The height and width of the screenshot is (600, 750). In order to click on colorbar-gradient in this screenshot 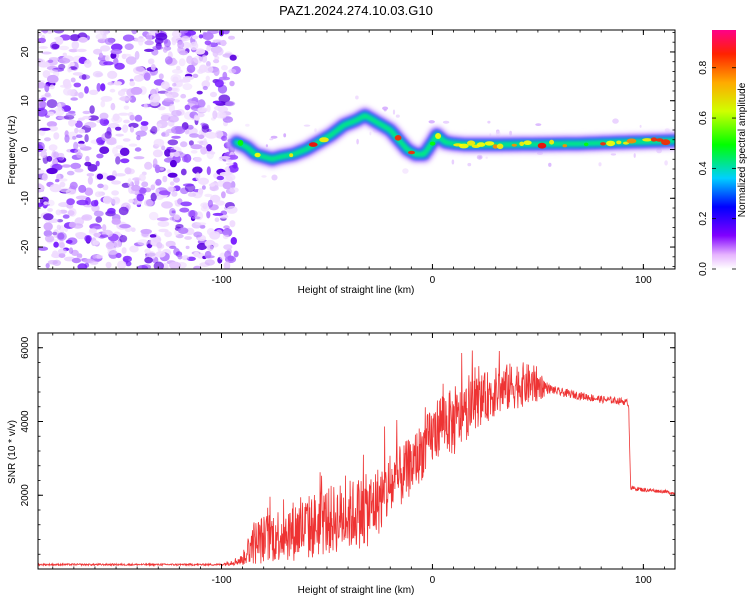, I will do `click(724, 149)`.